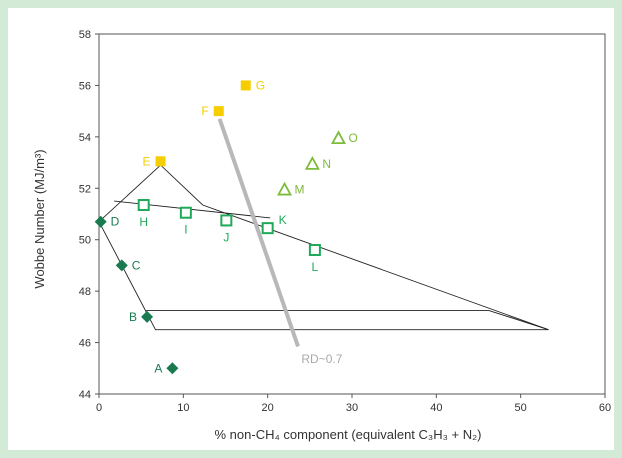 The width and height of the screenshot is (622, 458). Describe the element at coordinates (183, 408) in the screenshot. I see `x-tick-label: 10` at that location.